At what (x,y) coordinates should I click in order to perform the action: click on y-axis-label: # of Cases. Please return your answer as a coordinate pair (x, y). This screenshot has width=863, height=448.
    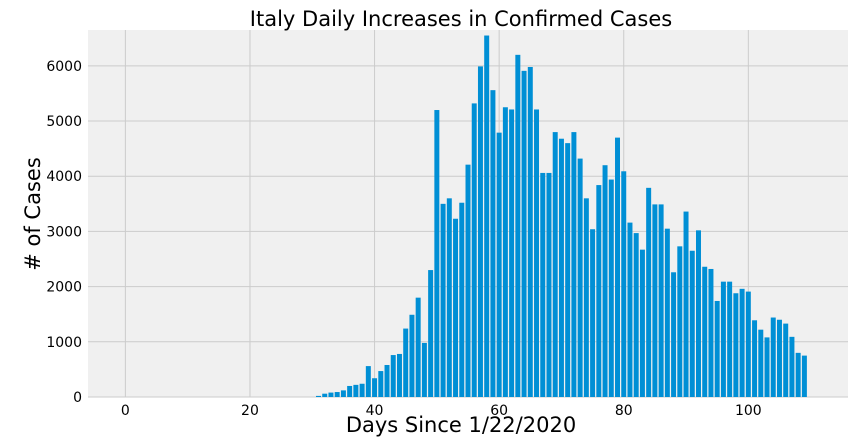
    Looking at the image, I should click on (33, 214).